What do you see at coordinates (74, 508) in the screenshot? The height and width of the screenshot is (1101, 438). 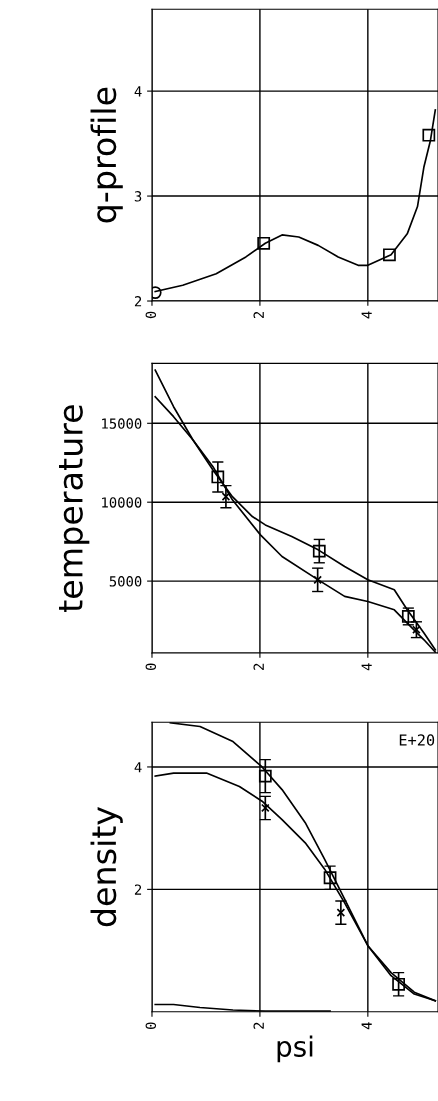 I see `y-axis-title: temperature` at bounding box center [74, 508].